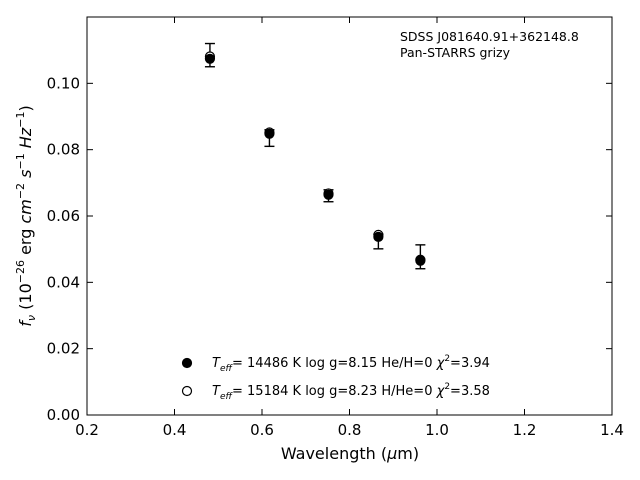 The image size is (640, 480). I want to click on legend-marker-open, so click(187, 391).